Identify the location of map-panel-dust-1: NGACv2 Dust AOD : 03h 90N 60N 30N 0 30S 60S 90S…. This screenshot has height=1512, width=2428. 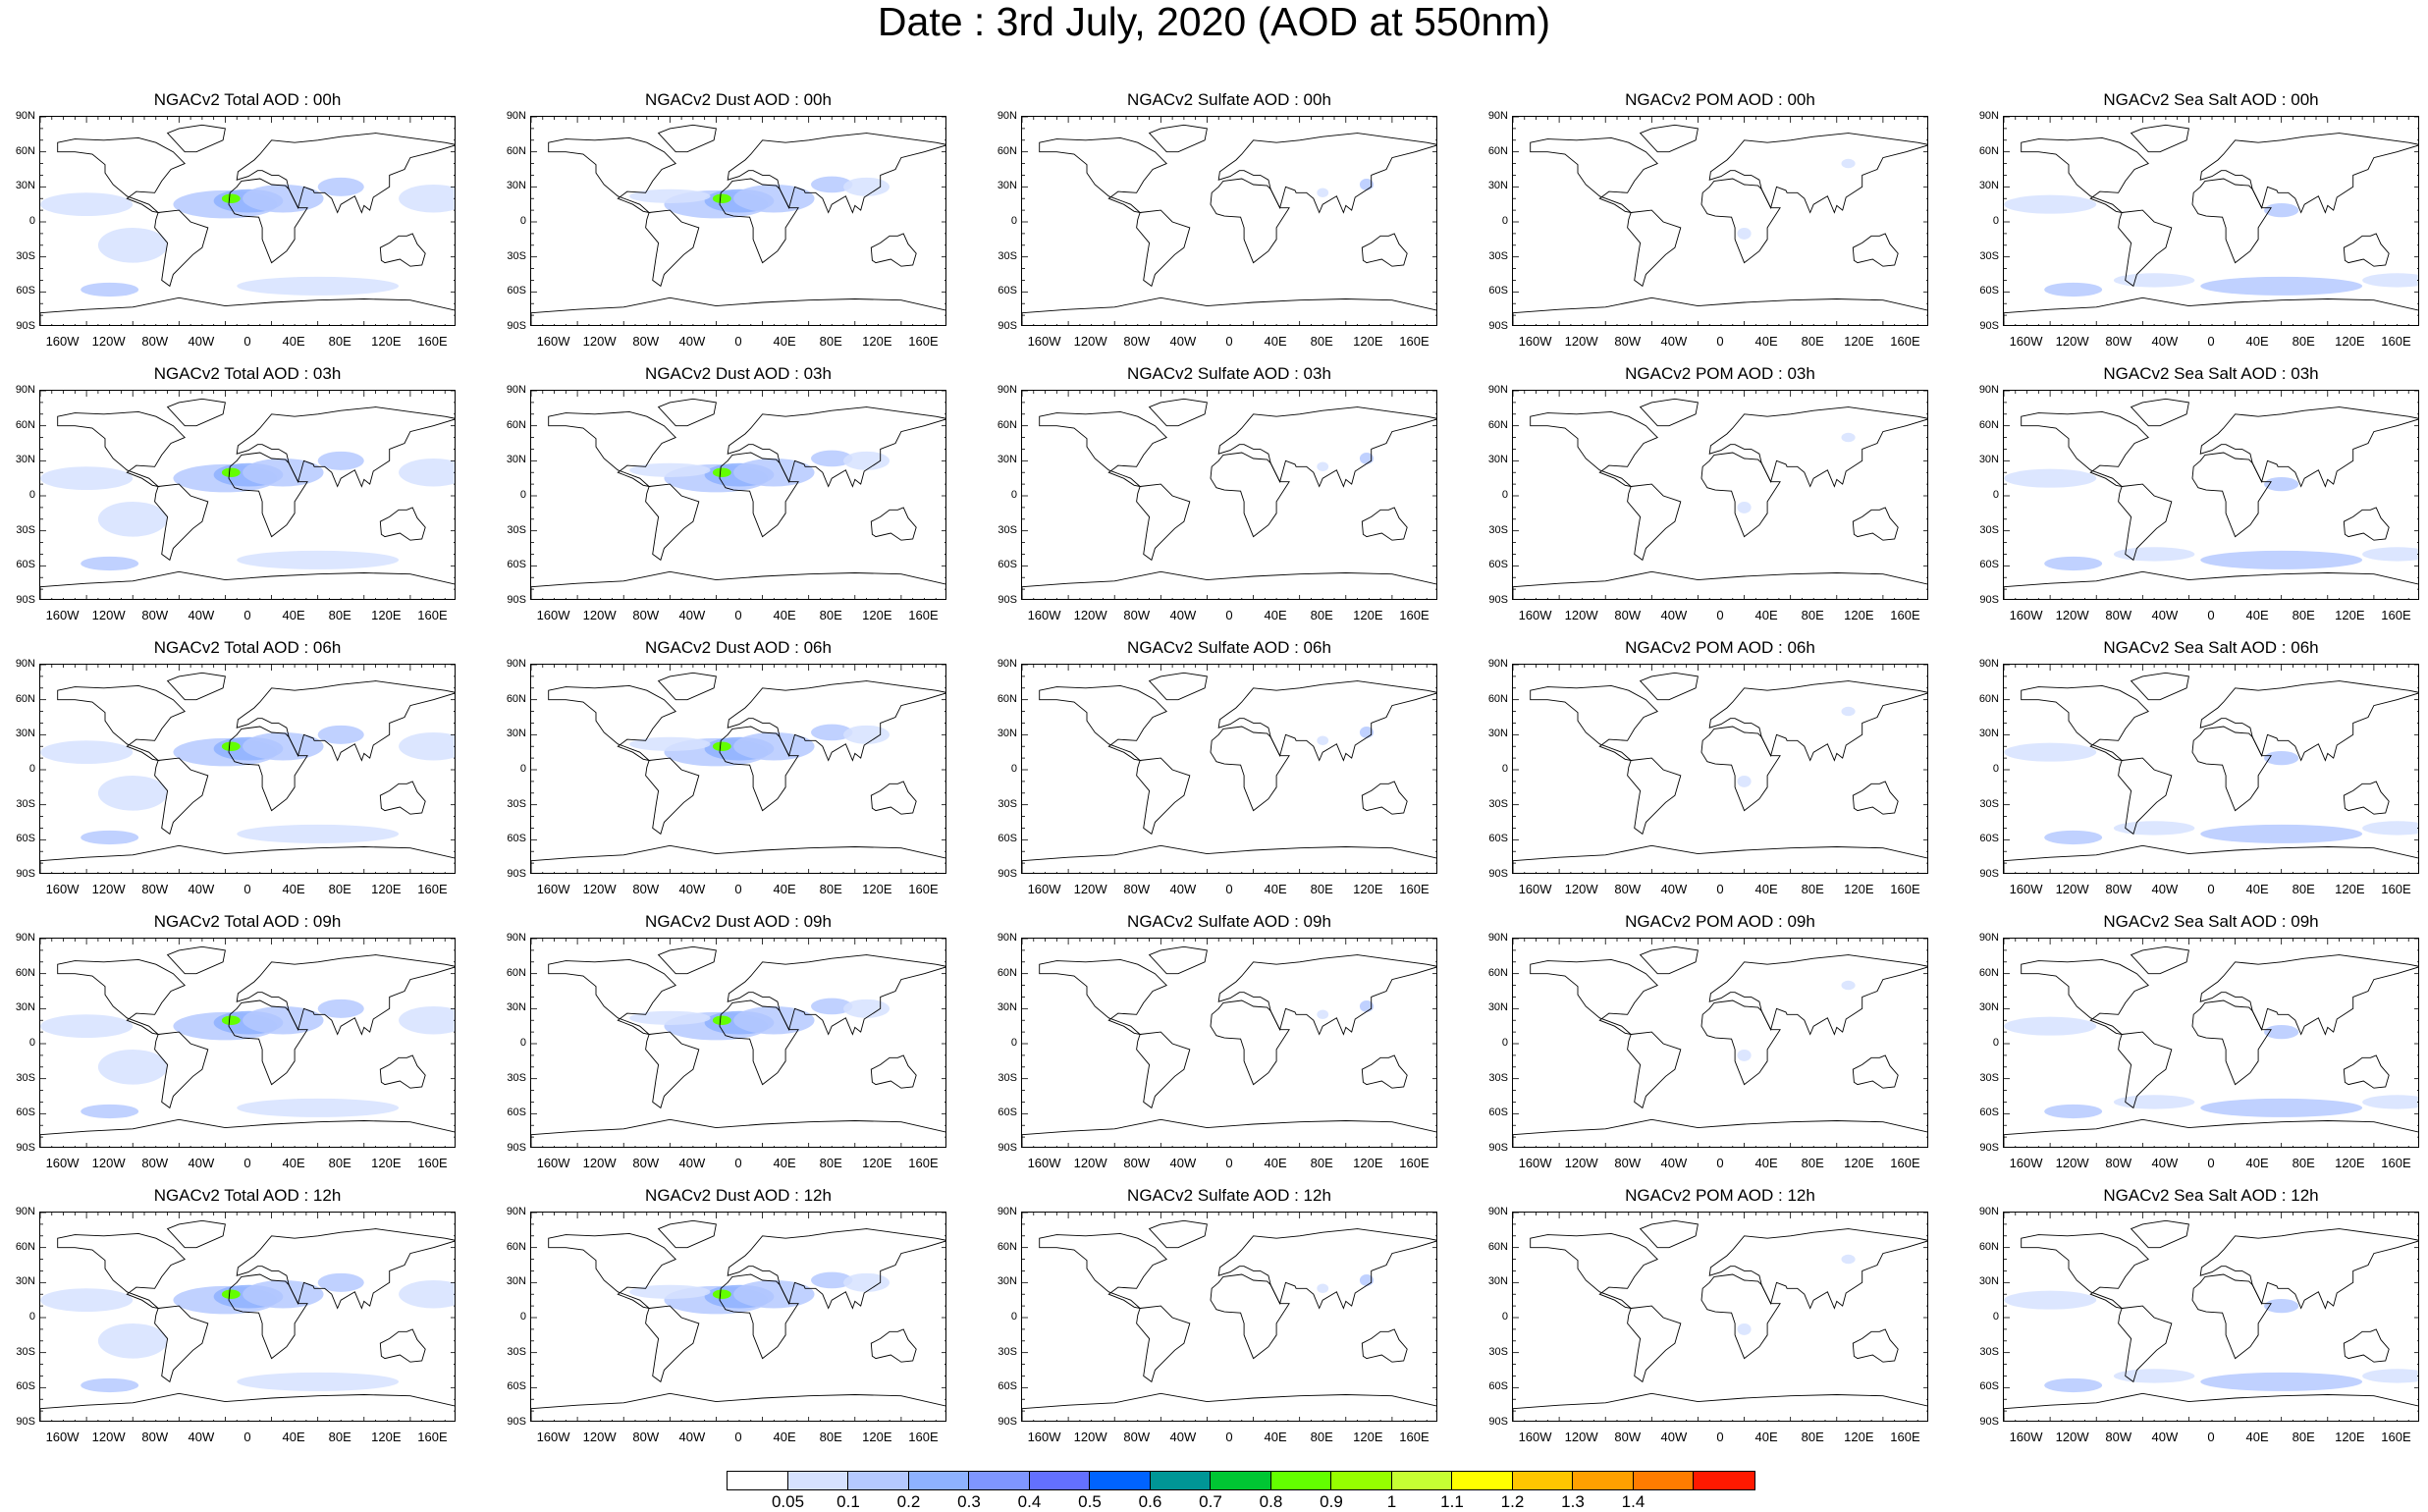
(726, 493).